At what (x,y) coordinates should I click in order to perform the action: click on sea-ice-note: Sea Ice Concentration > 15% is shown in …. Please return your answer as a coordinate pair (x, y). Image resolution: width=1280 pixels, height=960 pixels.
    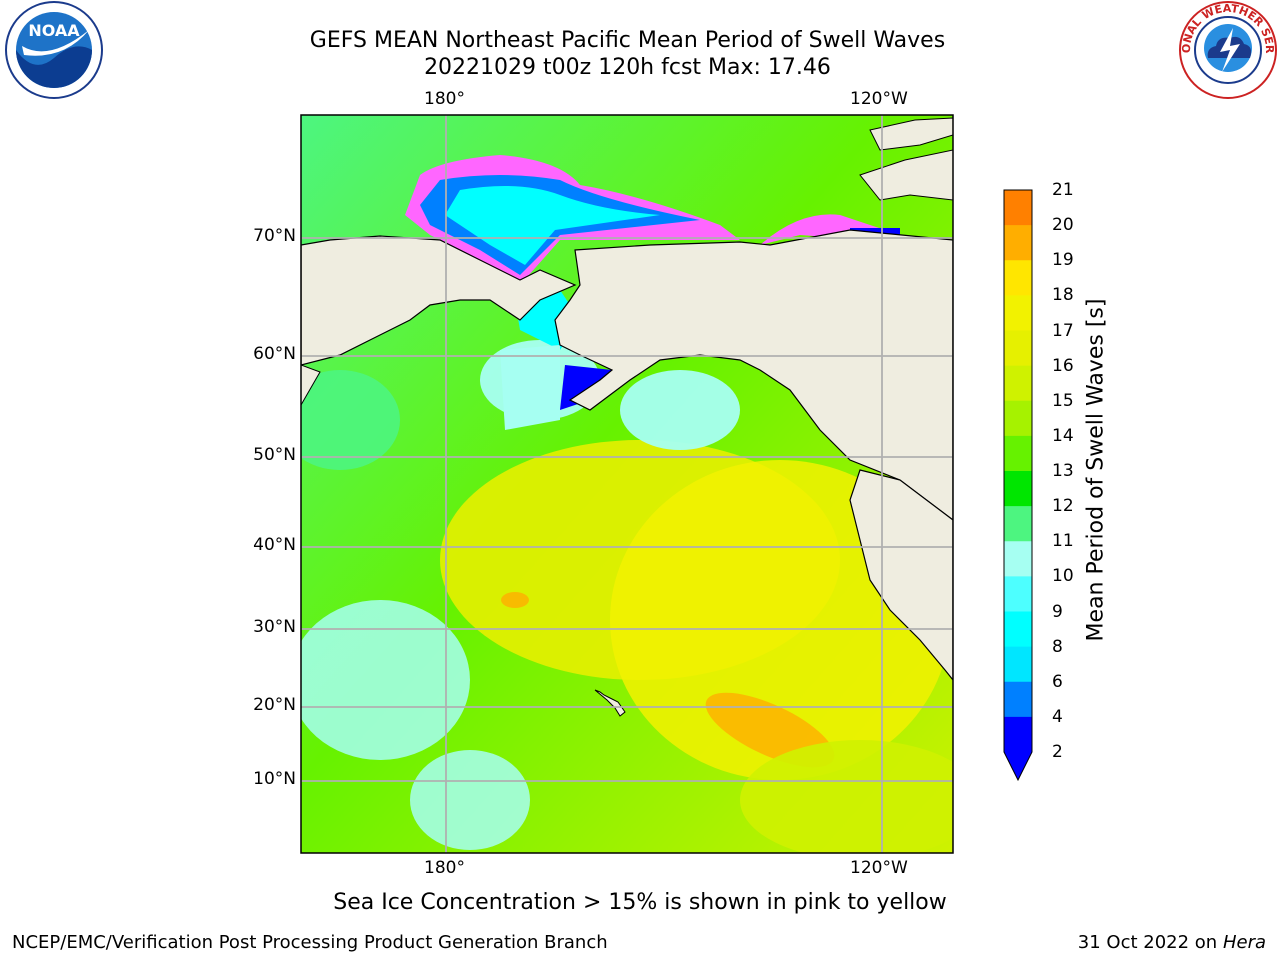
    Looking at the image, I should click on (640, 902).